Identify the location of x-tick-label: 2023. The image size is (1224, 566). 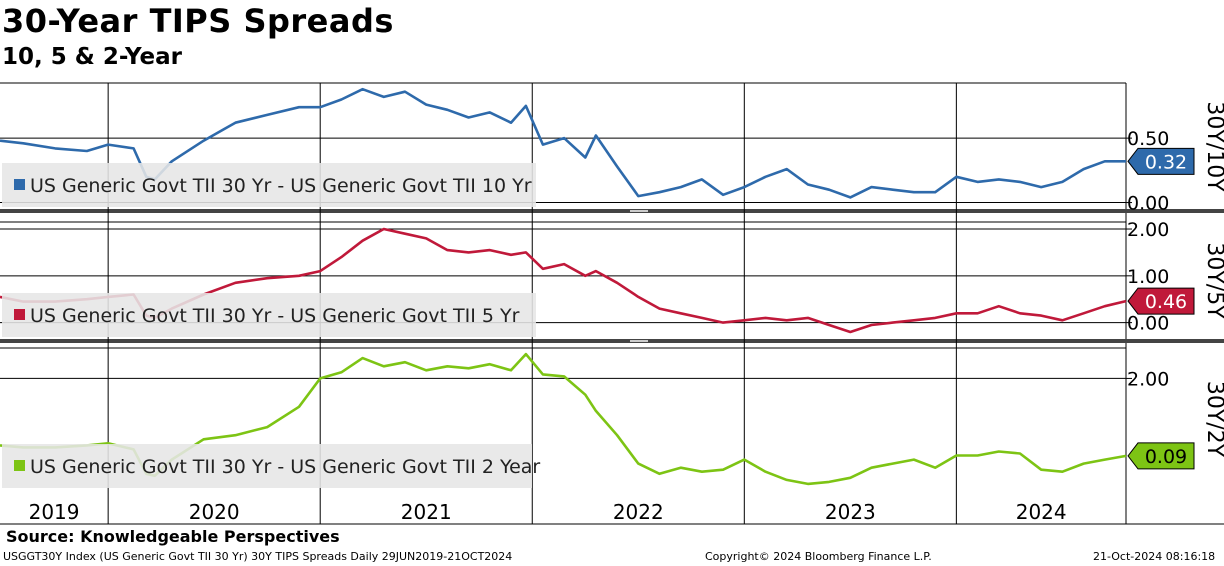
(850, 512).